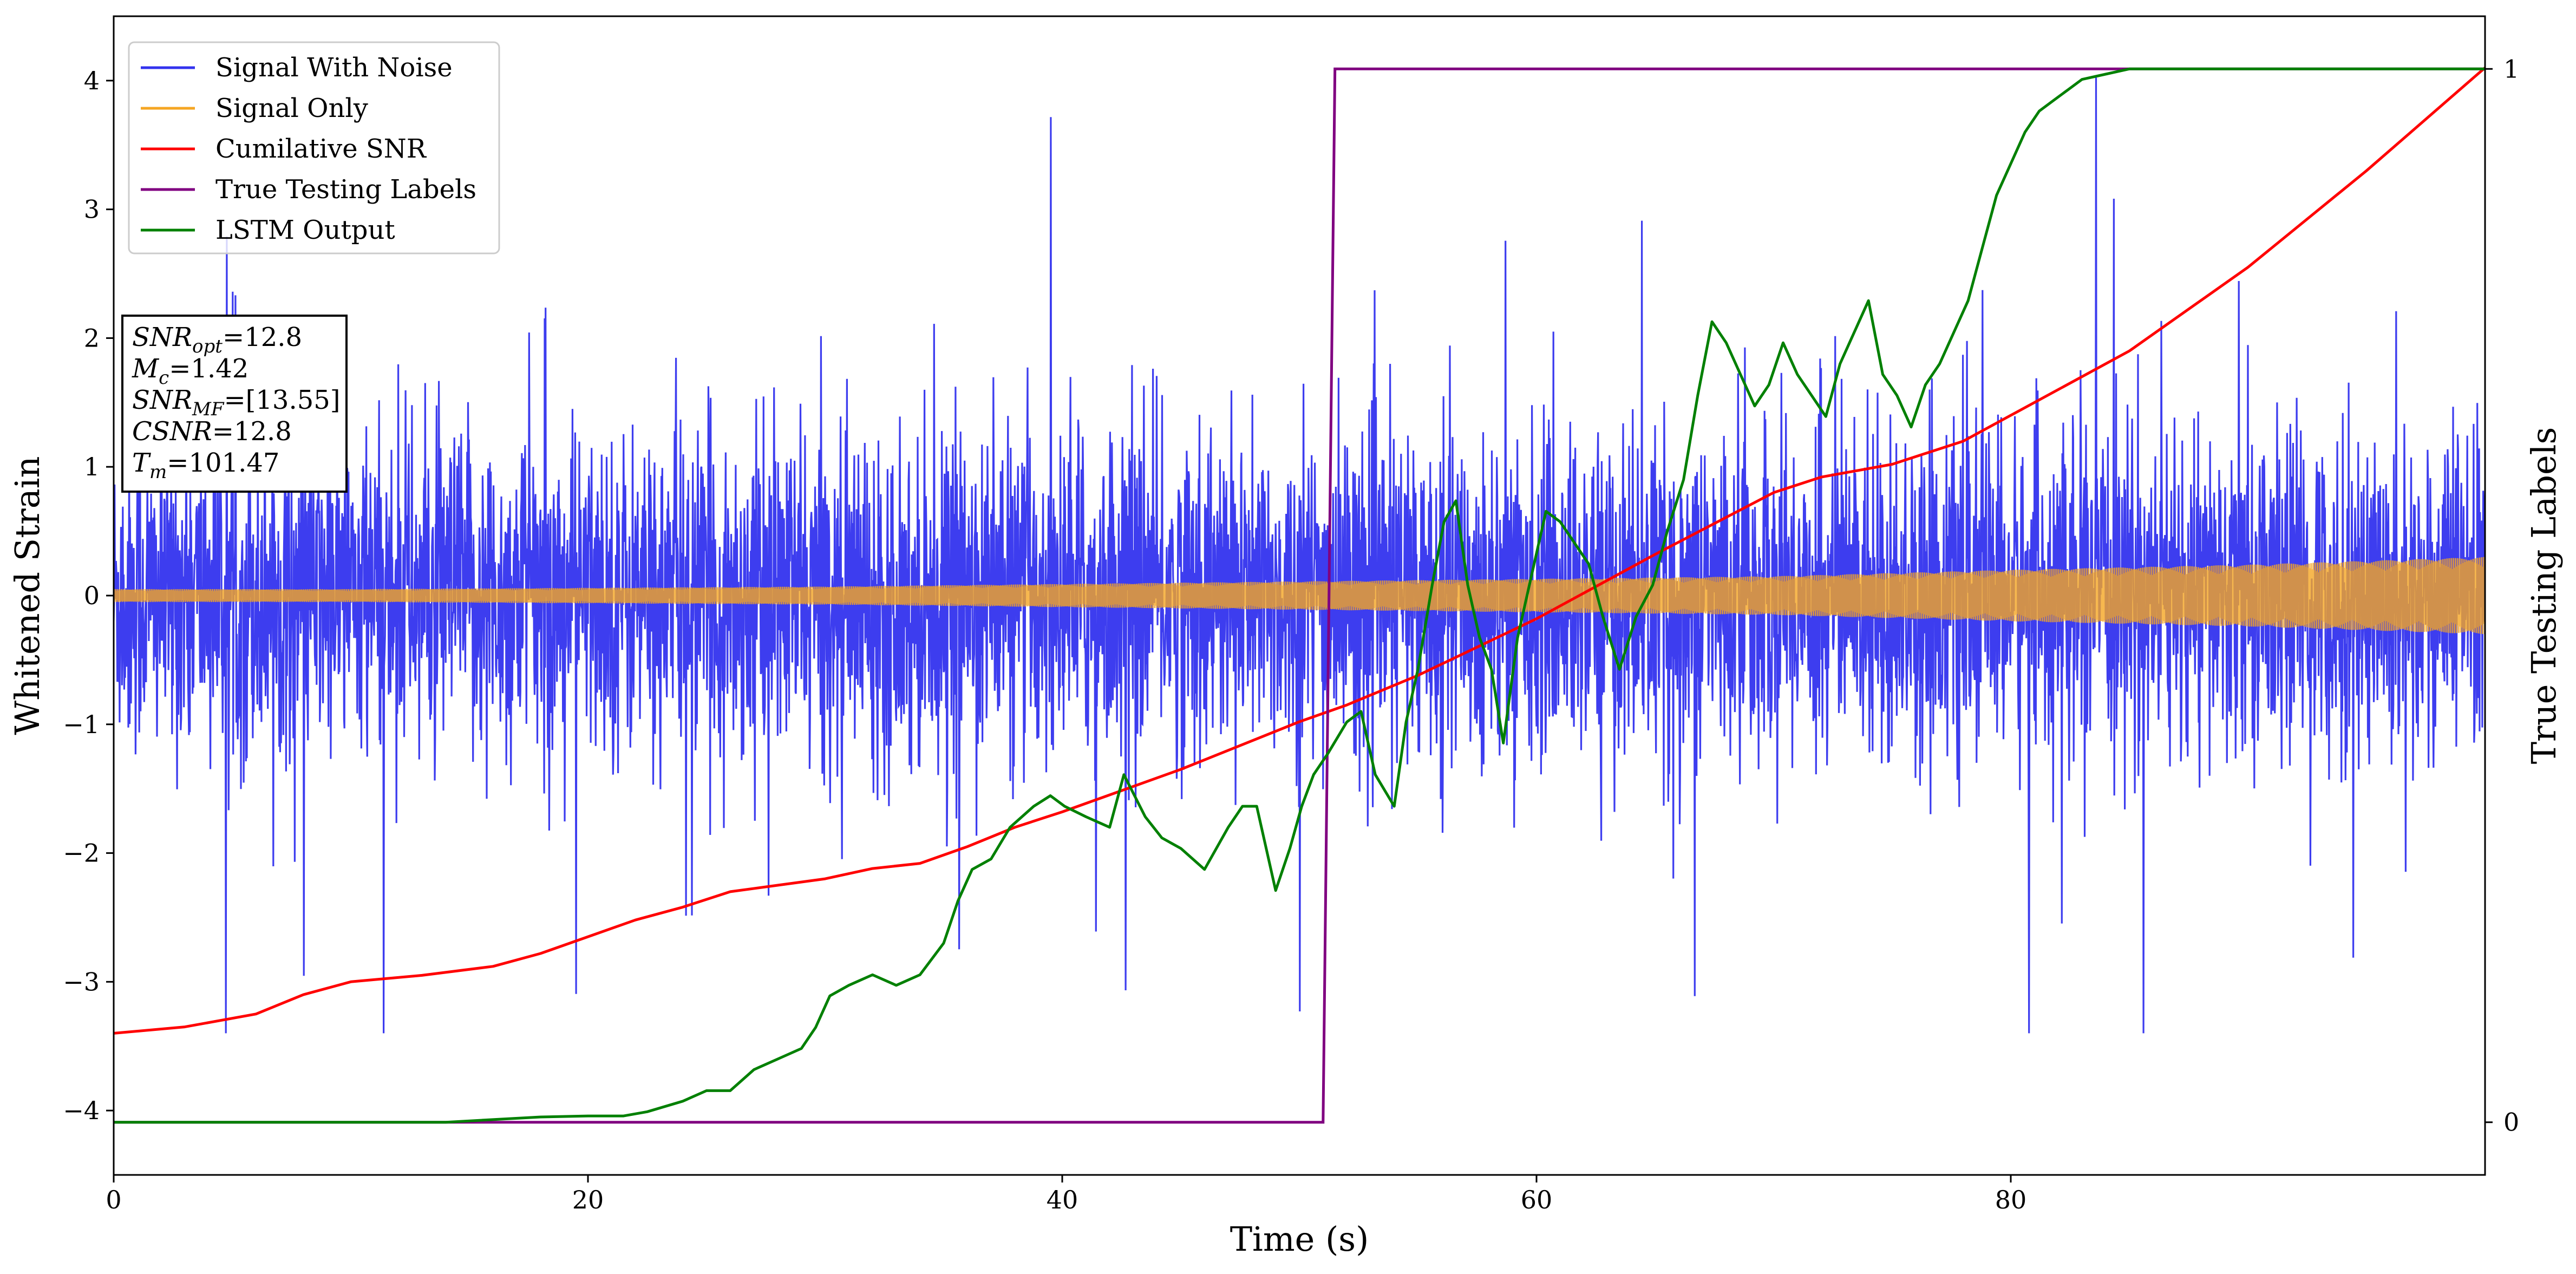 The image size is (2576, 1274). I want to click on annotation-frame, so click(235, 404).